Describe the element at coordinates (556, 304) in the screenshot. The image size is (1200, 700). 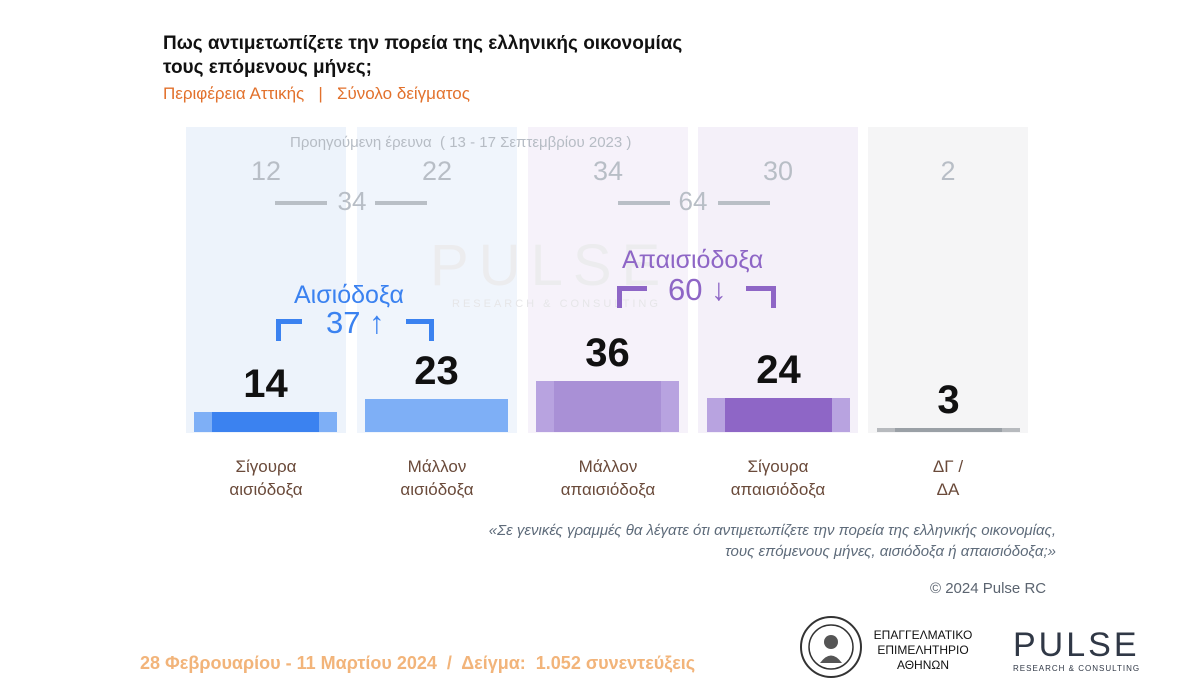
I see `pulse-watermark-tagline: RESEARCH & CONSULTING` at that location.